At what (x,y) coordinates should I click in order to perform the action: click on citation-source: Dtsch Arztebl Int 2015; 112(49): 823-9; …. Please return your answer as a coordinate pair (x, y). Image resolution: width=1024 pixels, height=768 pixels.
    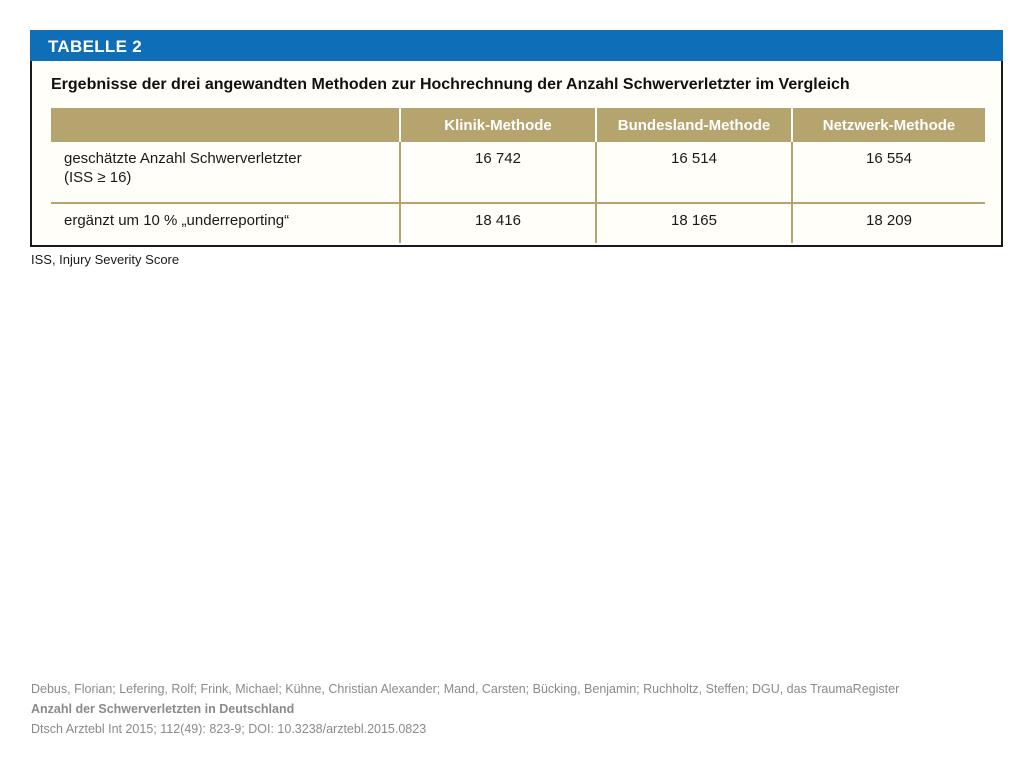
    Looking at the image, I should click on (229, 729).